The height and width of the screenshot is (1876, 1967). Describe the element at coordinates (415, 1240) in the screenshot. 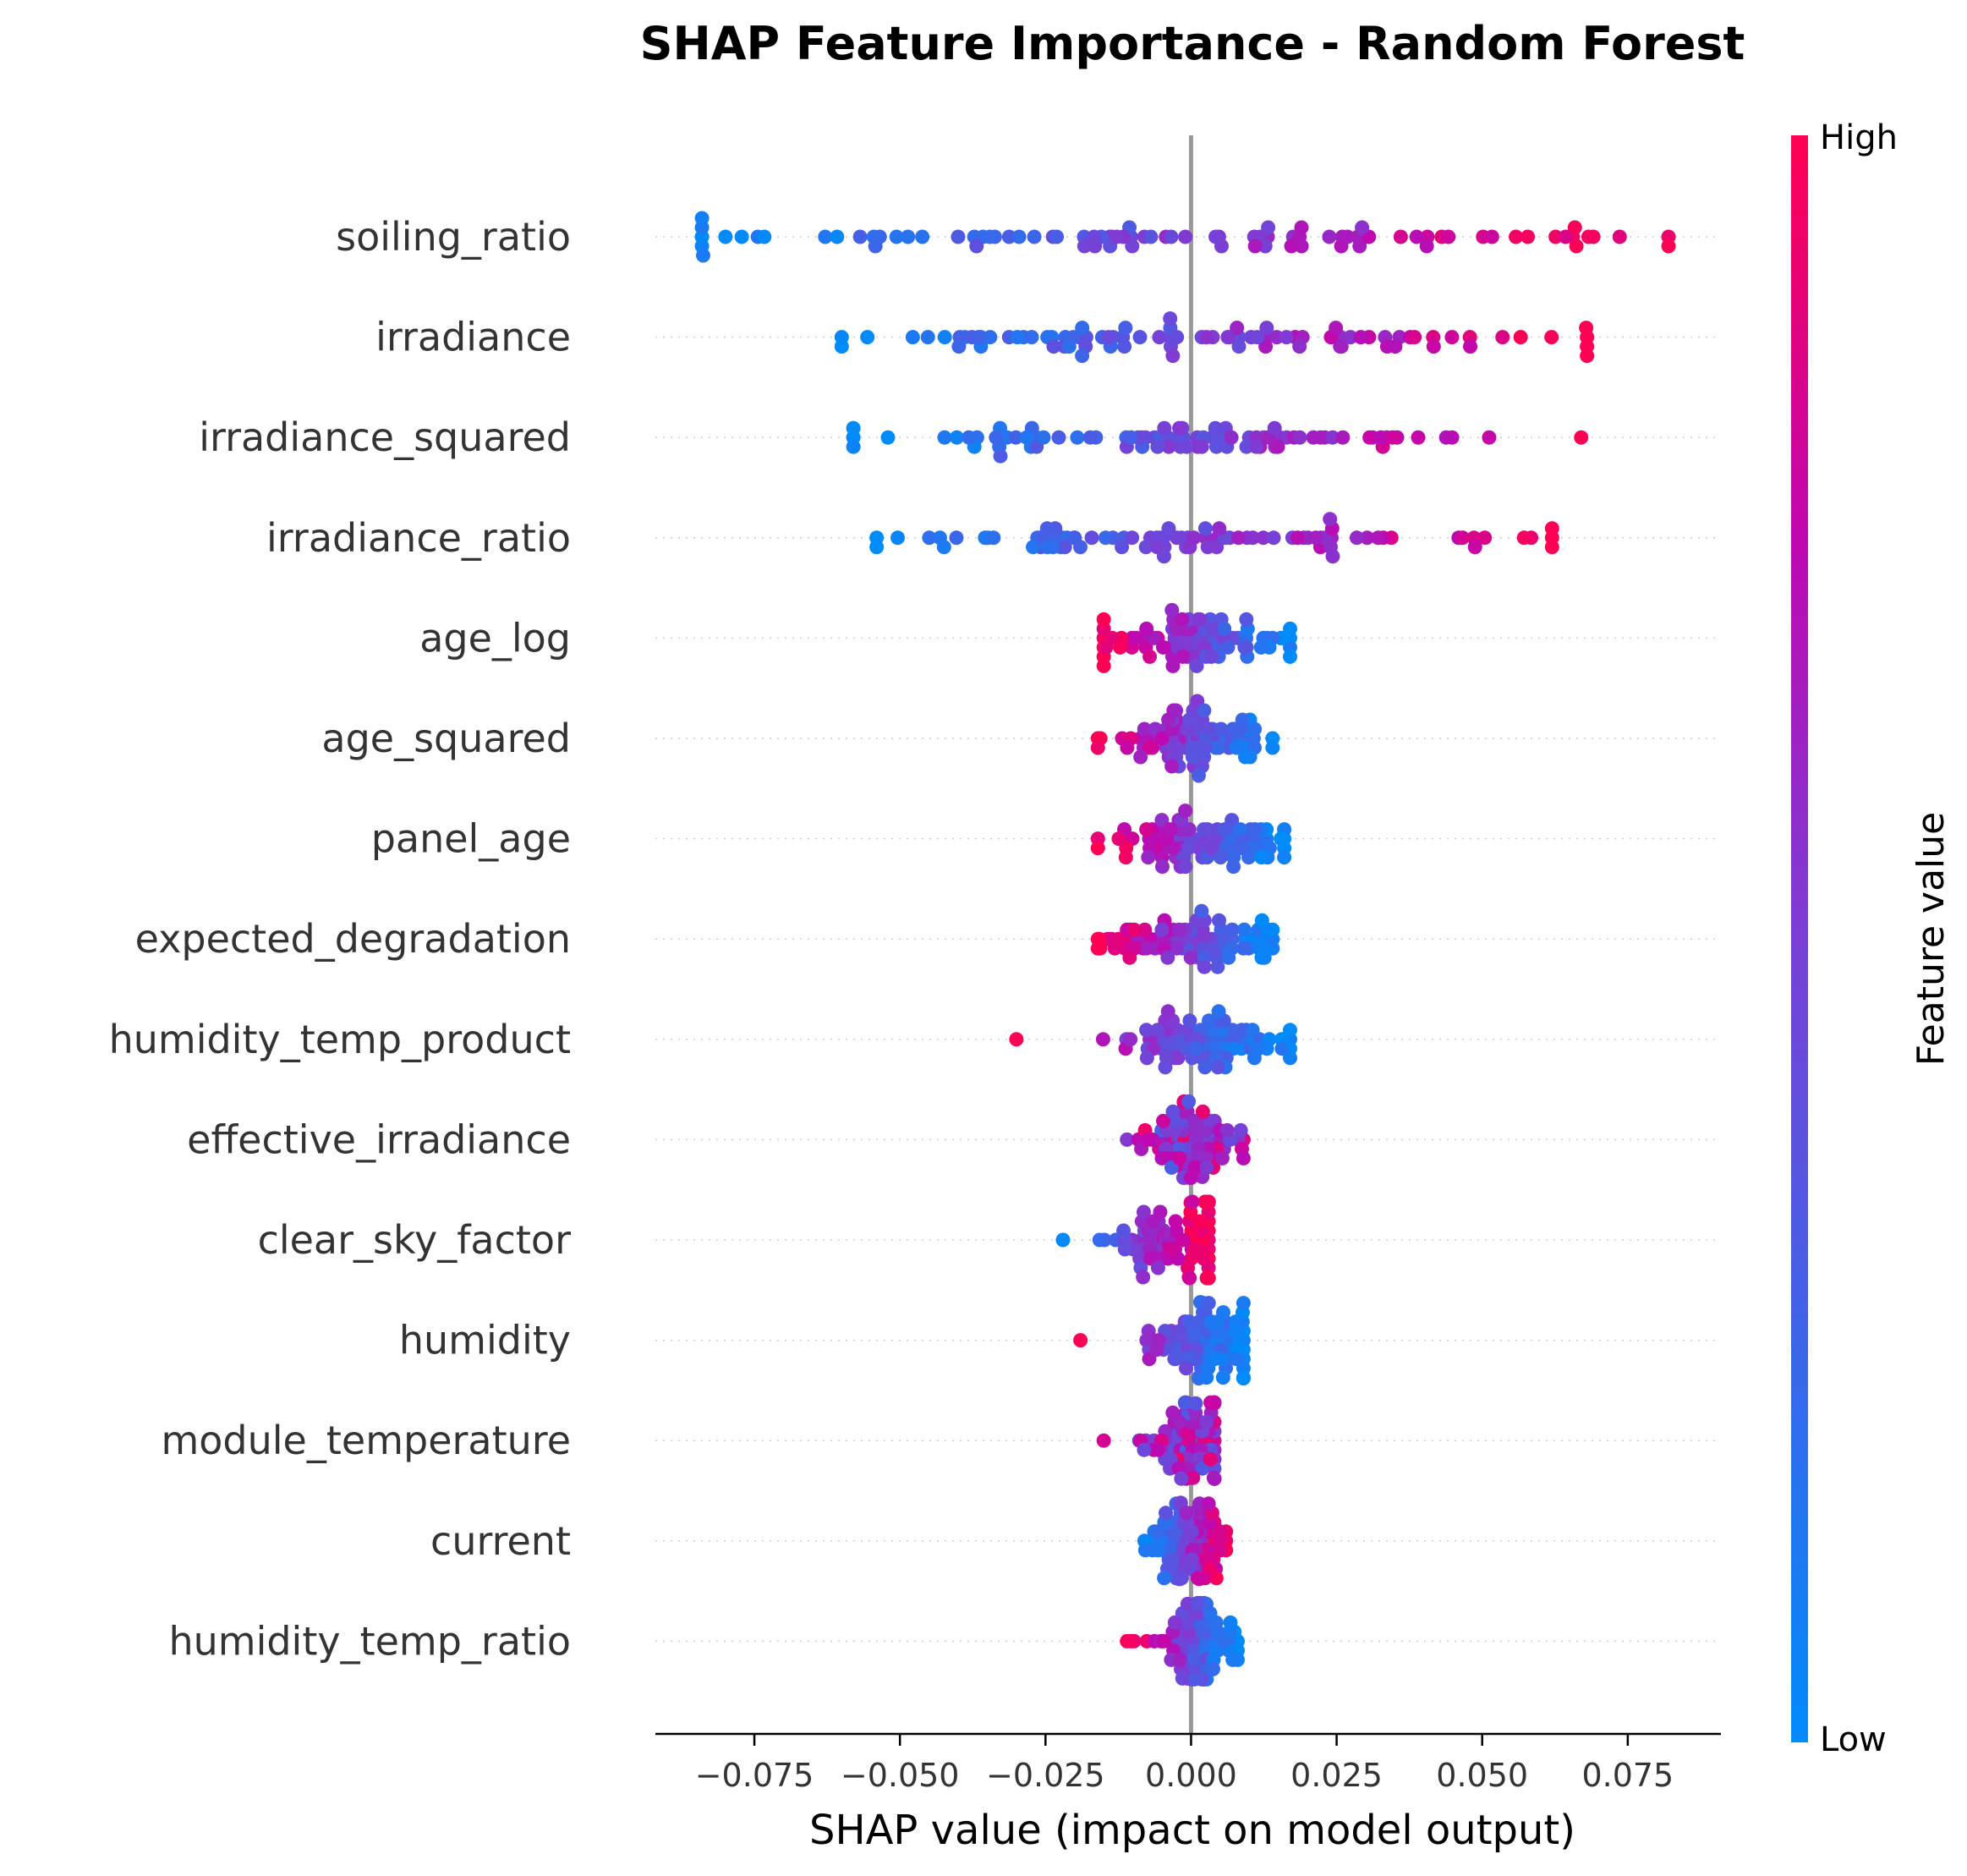

I see `feature-label: clear_sky_factor` at that location.